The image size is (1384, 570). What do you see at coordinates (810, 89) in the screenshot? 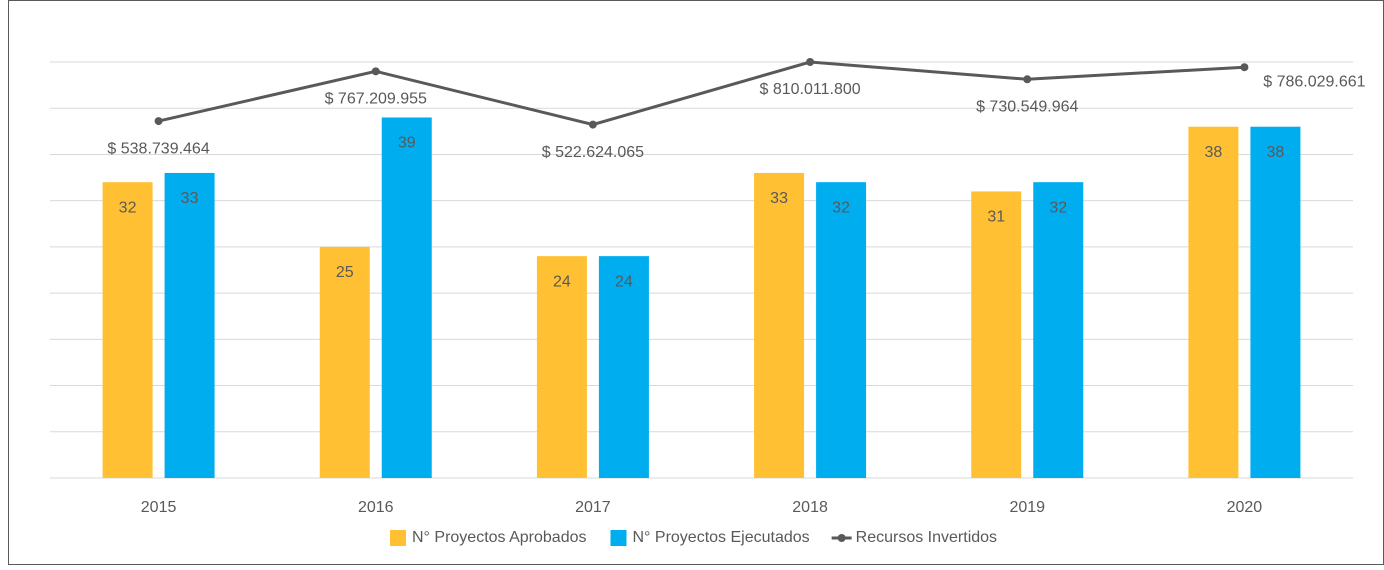
I see `data-label: $ 810.011.800` at bounding box center [810, 89].